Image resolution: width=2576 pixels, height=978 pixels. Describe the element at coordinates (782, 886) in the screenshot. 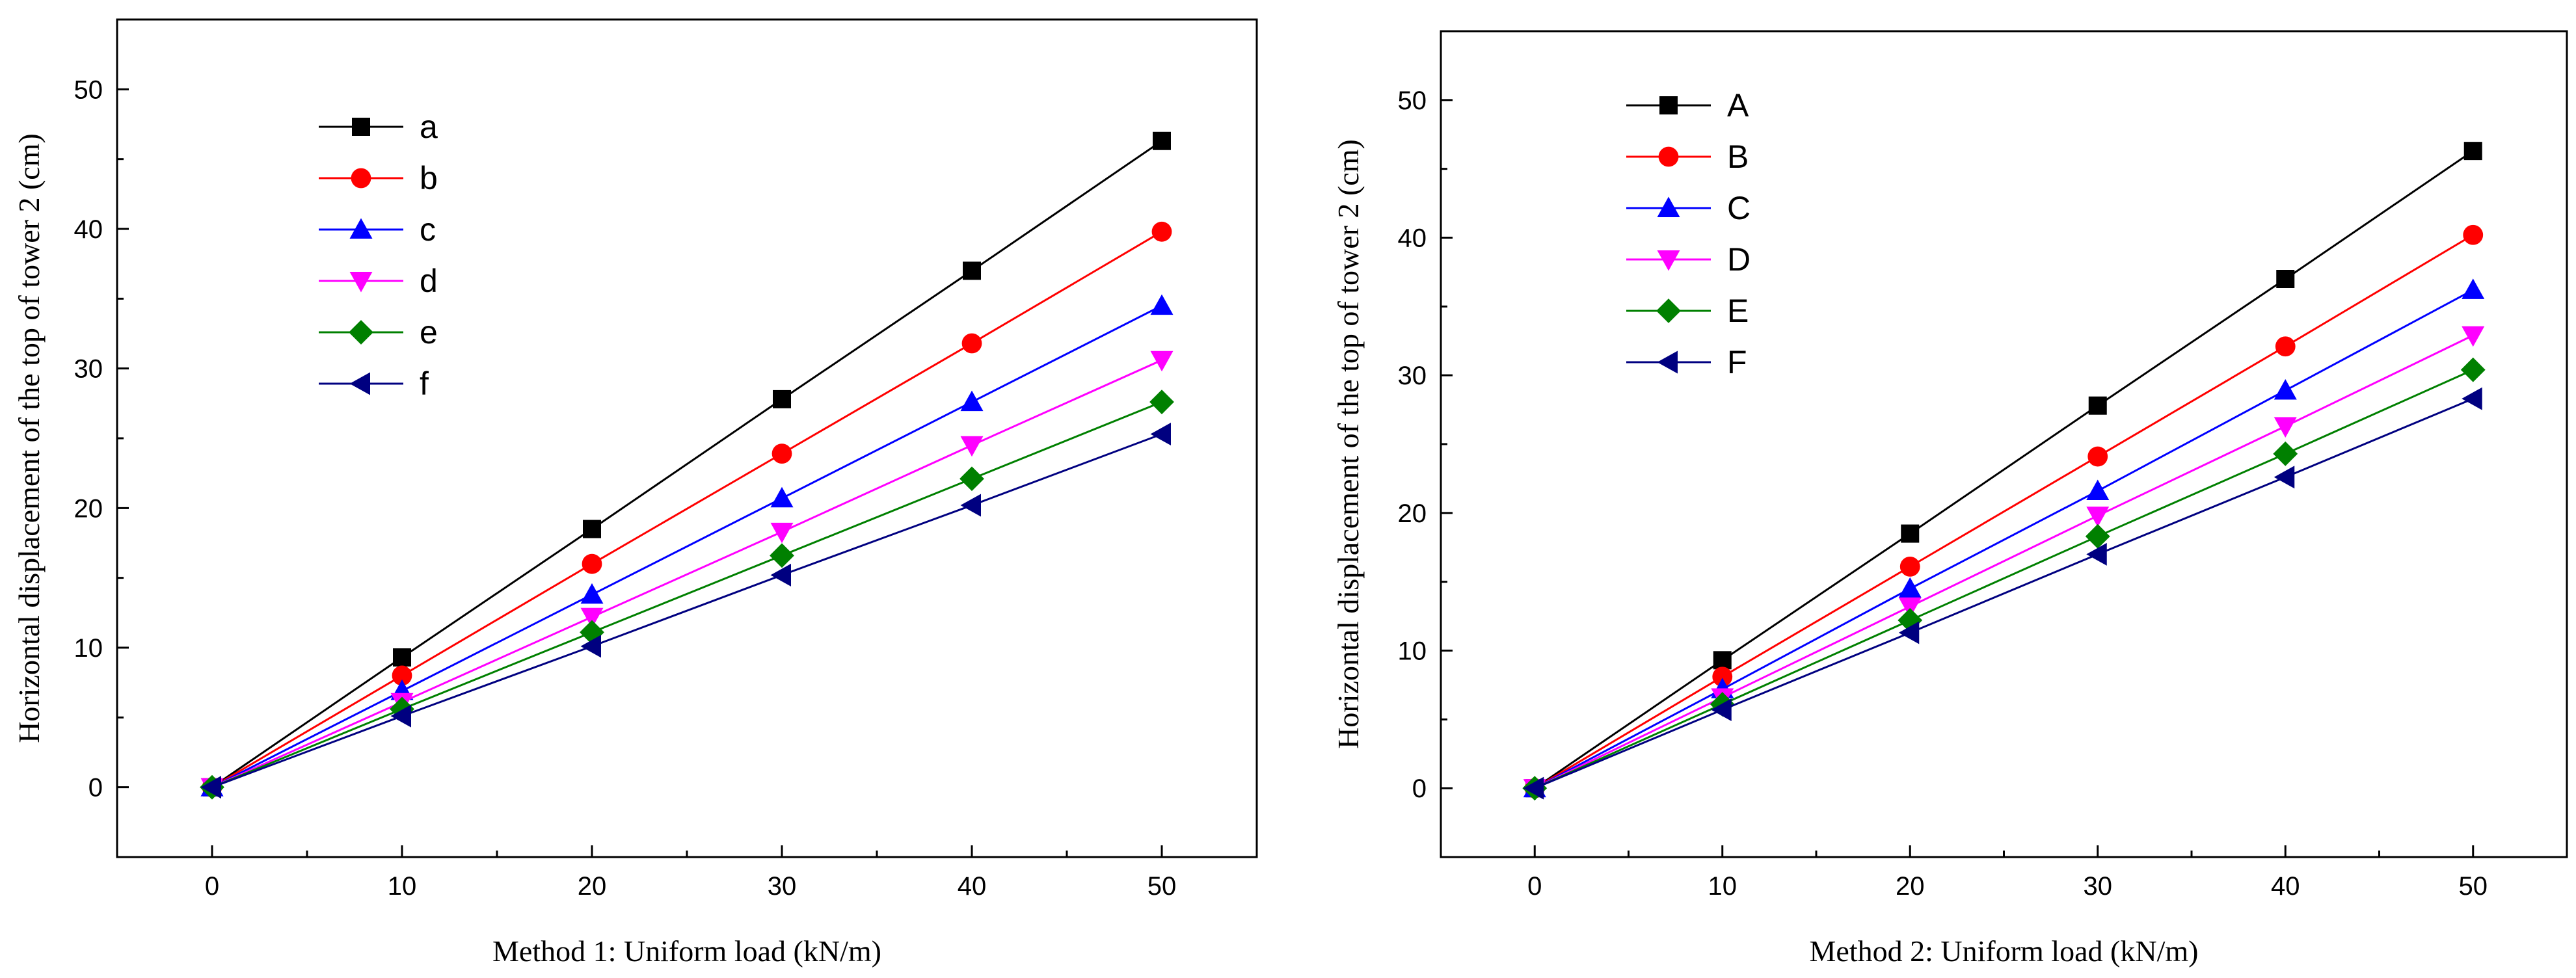

I see `x-tick-label: 30` at that location.